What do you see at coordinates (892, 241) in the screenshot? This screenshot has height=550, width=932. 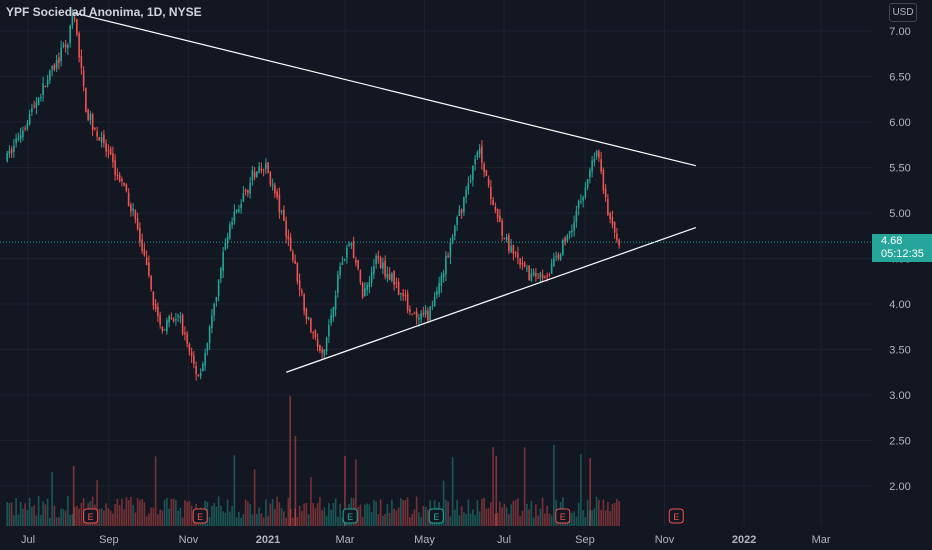 I see `last-price-value: 4.68` at bounding box center [892, 241].